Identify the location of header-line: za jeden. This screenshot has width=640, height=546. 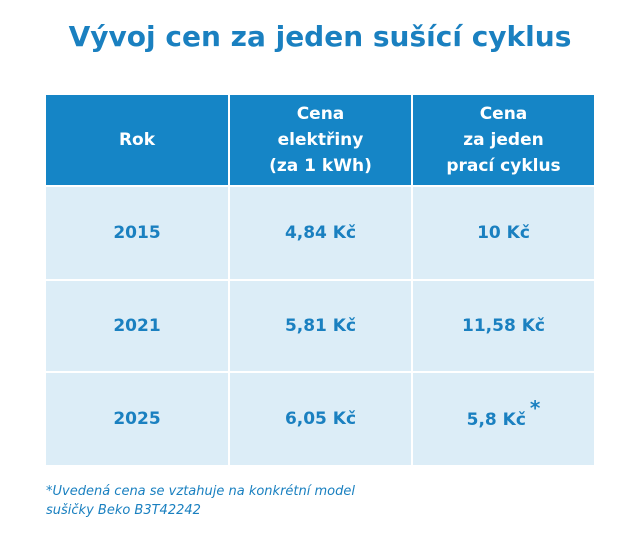
(503, 140).